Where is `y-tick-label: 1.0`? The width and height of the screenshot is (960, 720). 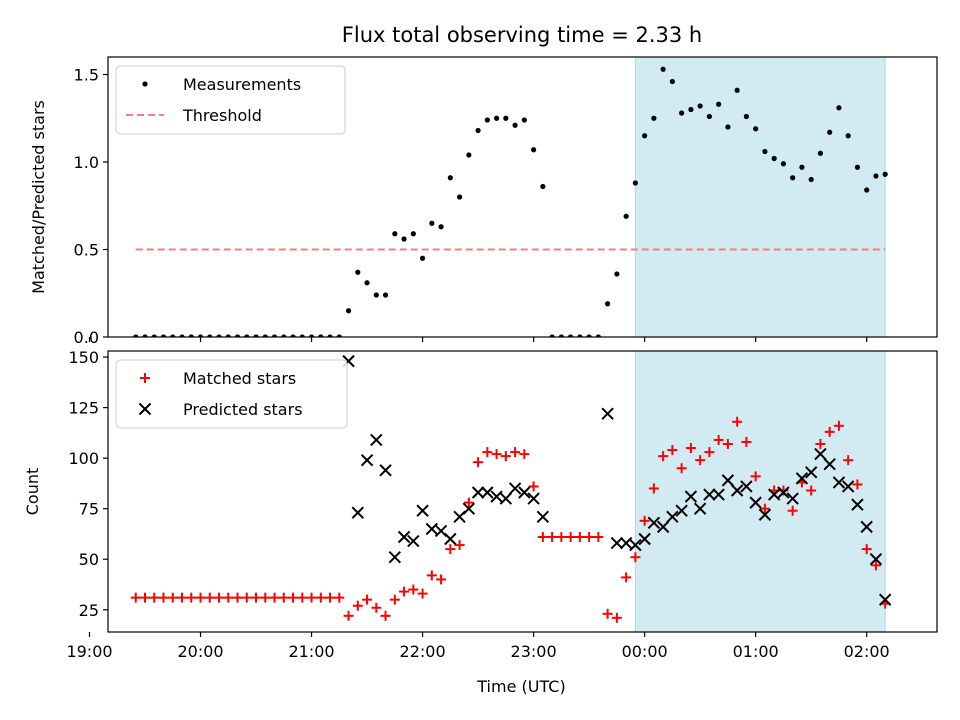
y-tick-label: 1.0 is located at coordinates (86, 162).